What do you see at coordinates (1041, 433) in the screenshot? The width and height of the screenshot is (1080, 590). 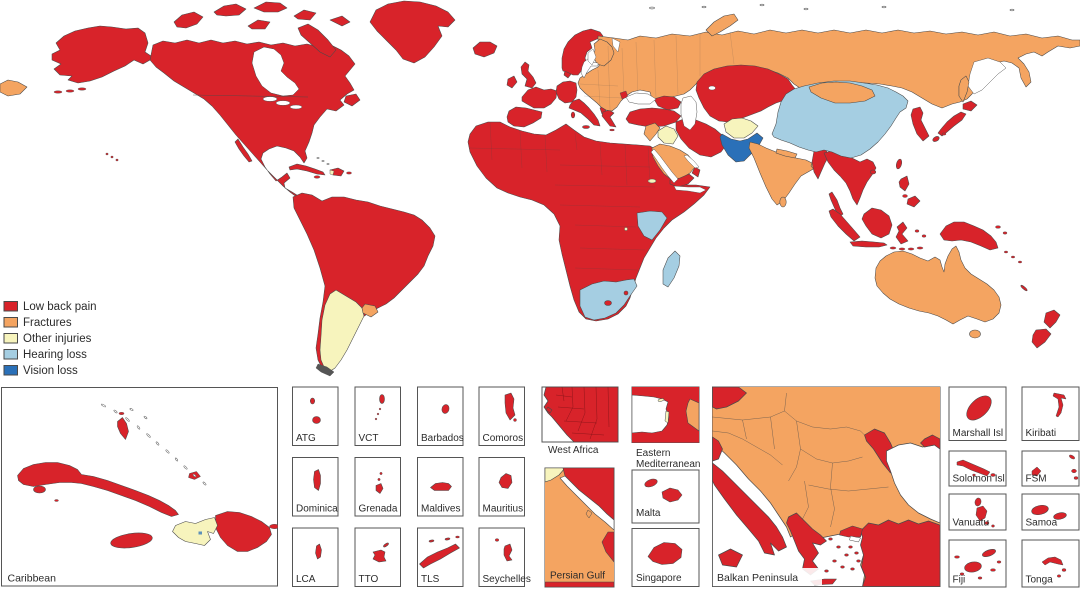 I see `svg-text: Kiribati` at bounding box center [1041, 433].